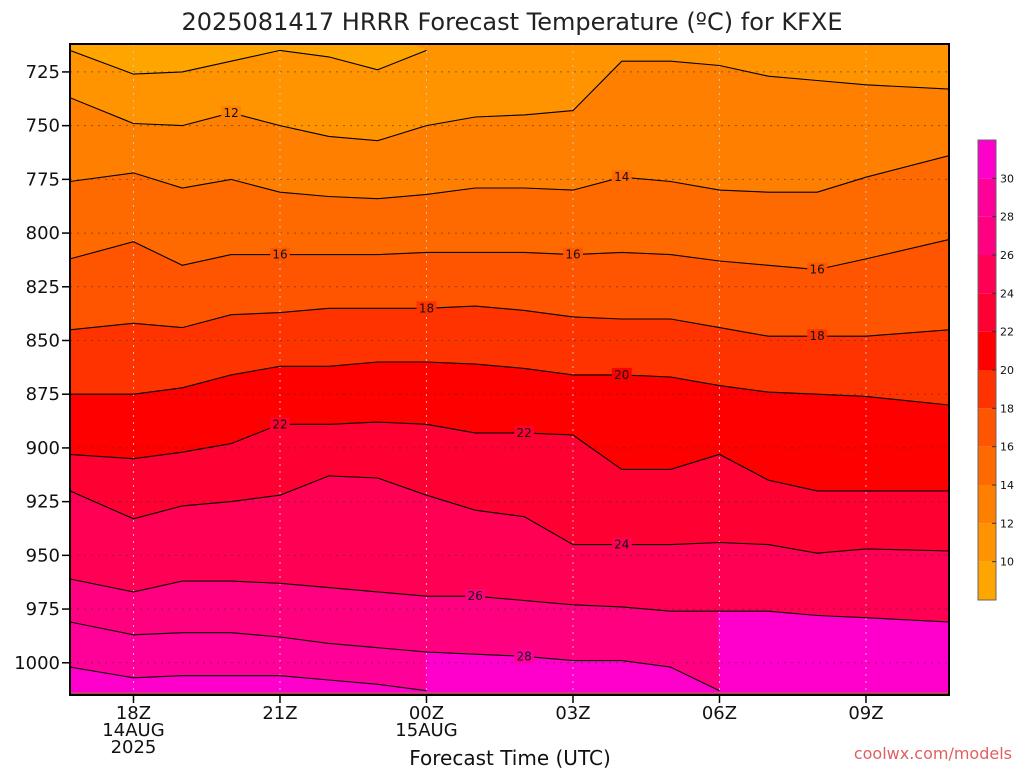 Image resolution: width=1024 pixels, height=768 pixels. I want to click on y-tick-label: 975, so click(43, 609).